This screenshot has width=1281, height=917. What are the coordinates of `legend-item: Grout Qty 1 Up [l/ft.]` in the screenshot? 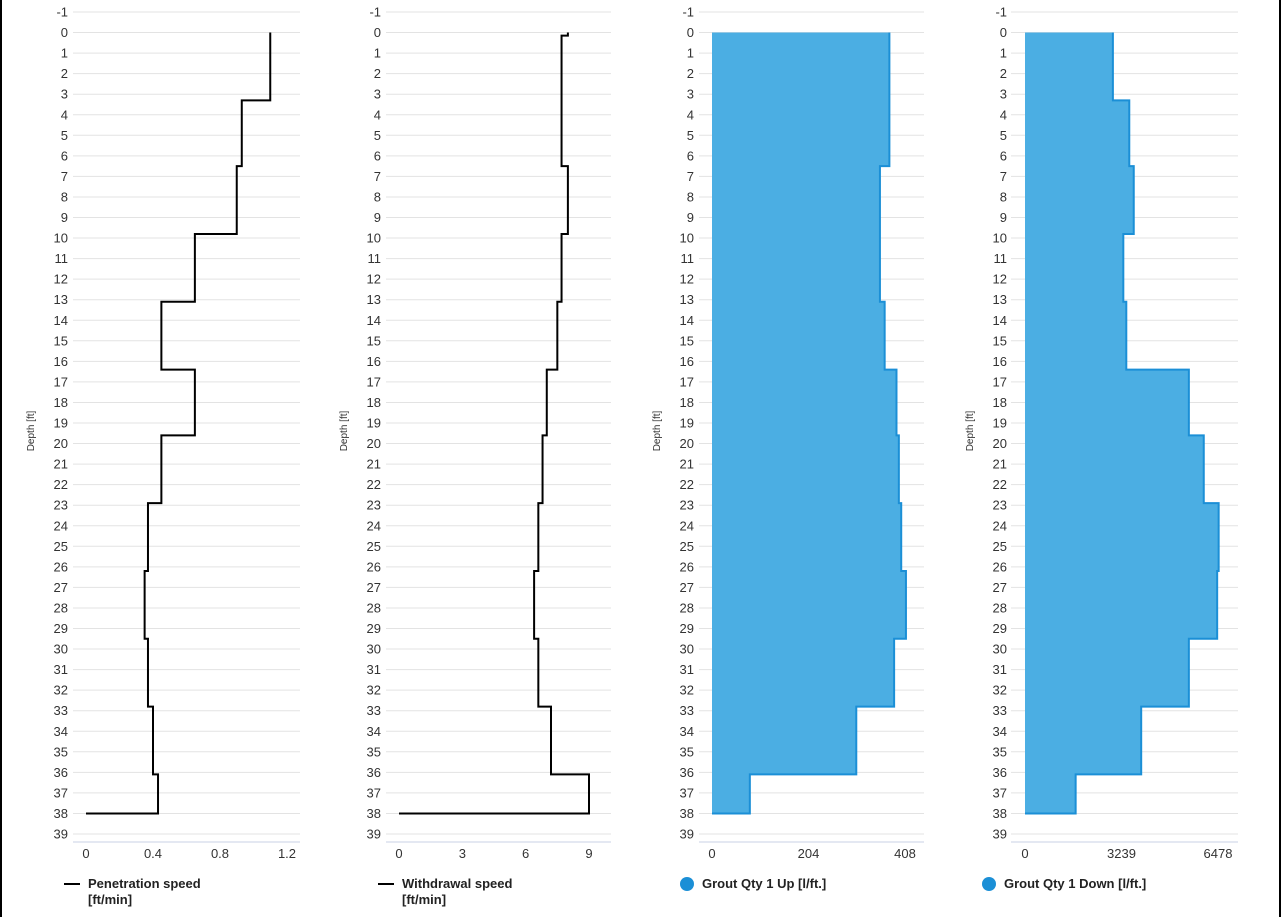 It's located at (753, 884).